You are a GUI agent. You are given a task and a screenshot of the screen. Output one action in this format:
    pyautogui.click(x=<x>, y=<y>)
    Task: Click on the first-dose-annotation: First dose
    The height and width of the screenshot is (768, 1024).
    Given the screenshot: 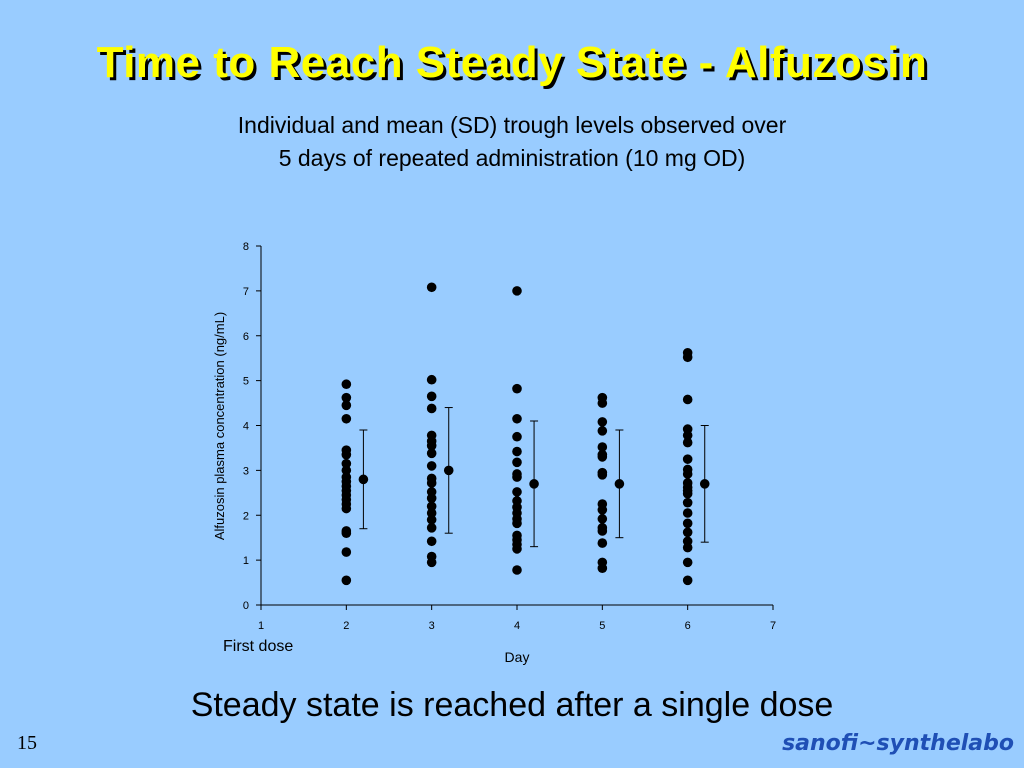 What is the action you would take?
    pyautogui.click(x=258, y=646)
    